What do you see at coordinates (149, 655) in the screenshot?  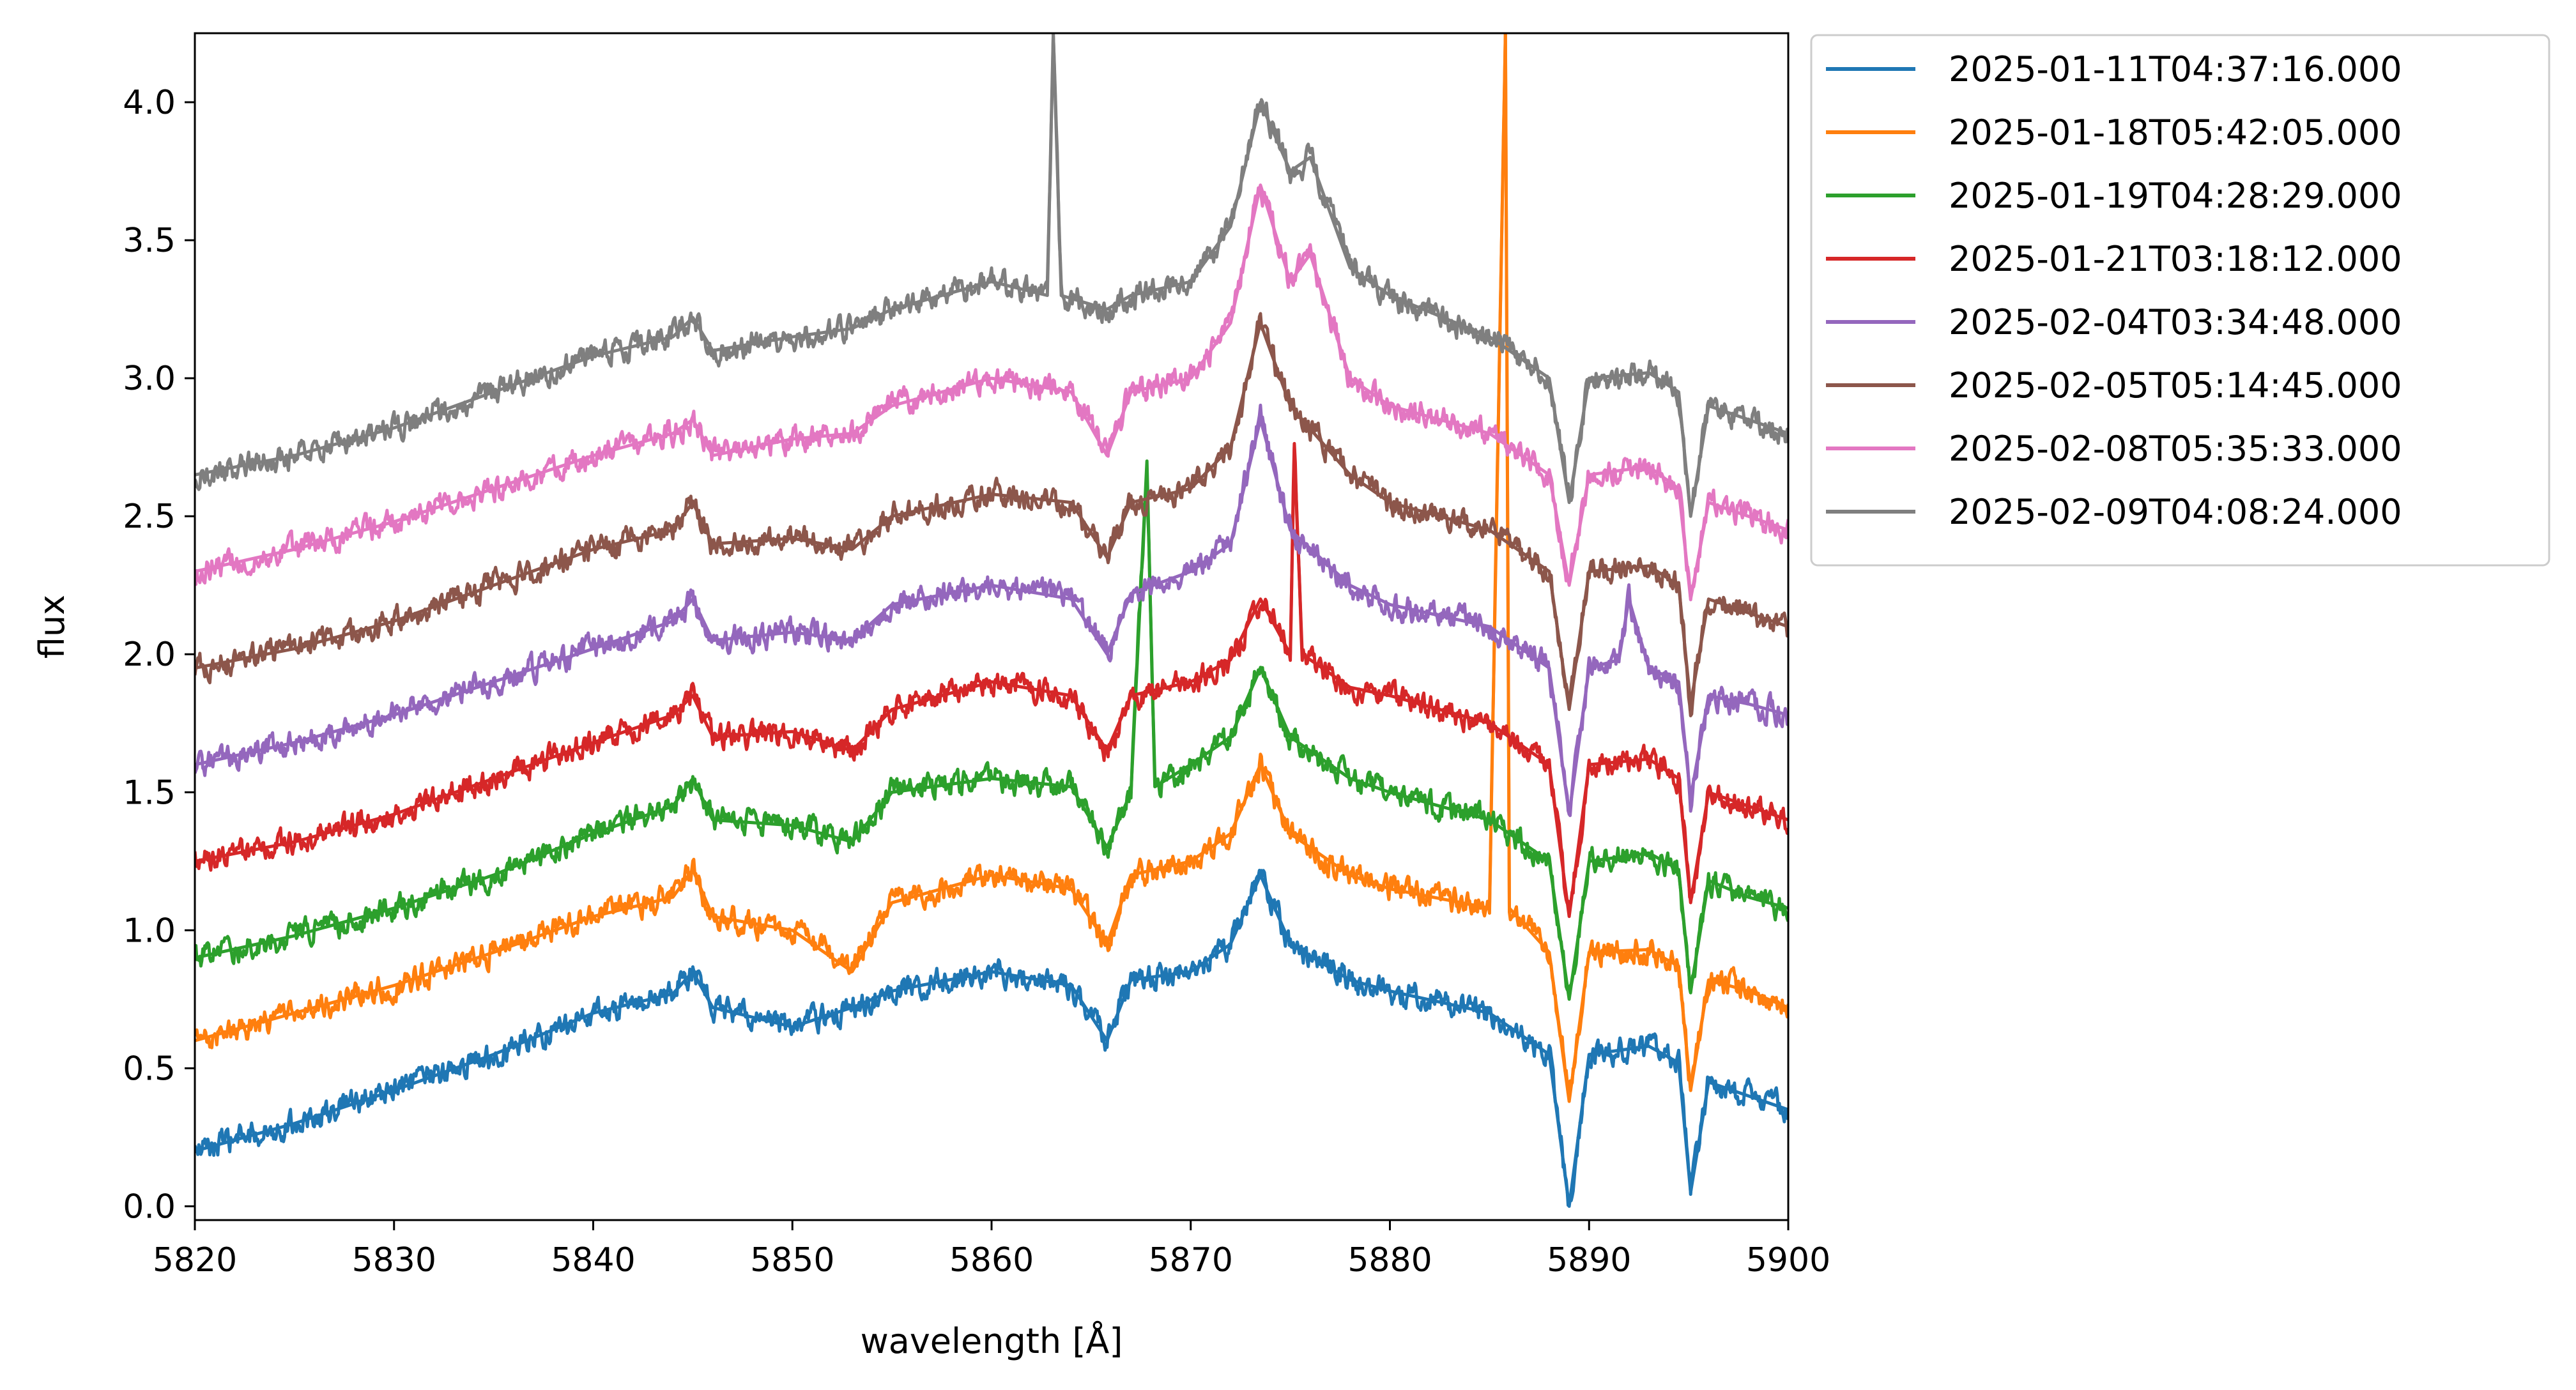 I see `y-tick-label: 2.0` at bounding box center [149, 655].